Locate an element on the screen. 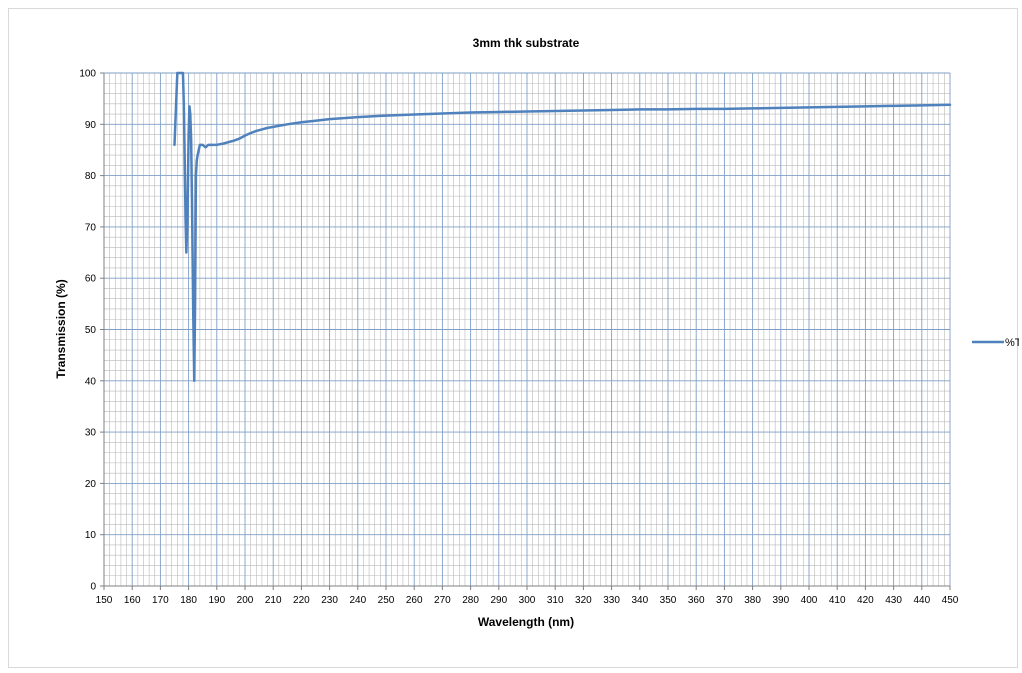  x-tick-label: 150 is located at coordinates (104, 600).